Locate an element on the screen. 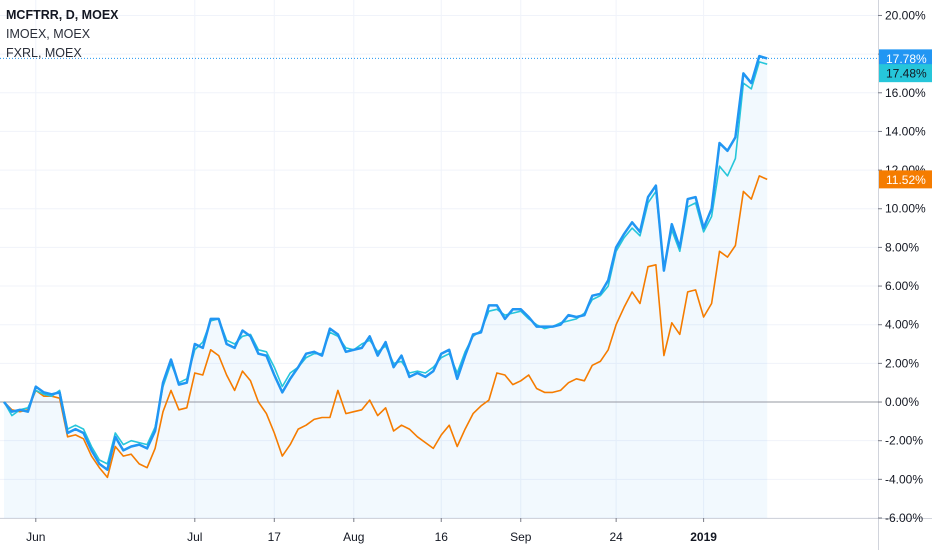 The height and width of the screenshot is (550, 932). last-value-tags: 17.78%17.48% 11.52% is located at coordinates (905, 119).